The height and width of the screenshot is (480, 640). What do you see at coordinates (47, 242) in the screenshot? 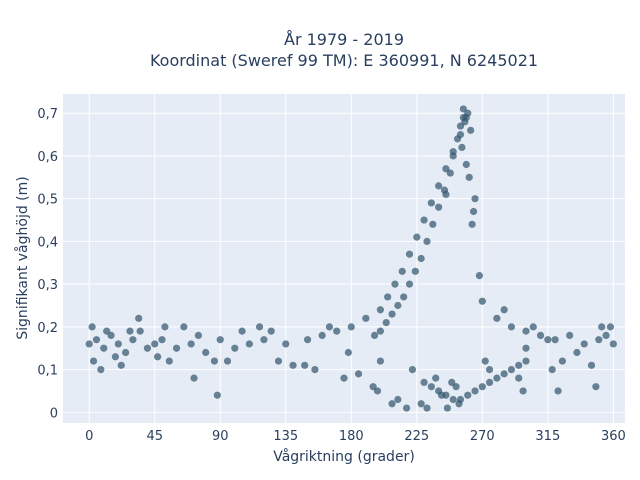
I see `y-tick-label: 0,4` at bounding box center [47, 242].